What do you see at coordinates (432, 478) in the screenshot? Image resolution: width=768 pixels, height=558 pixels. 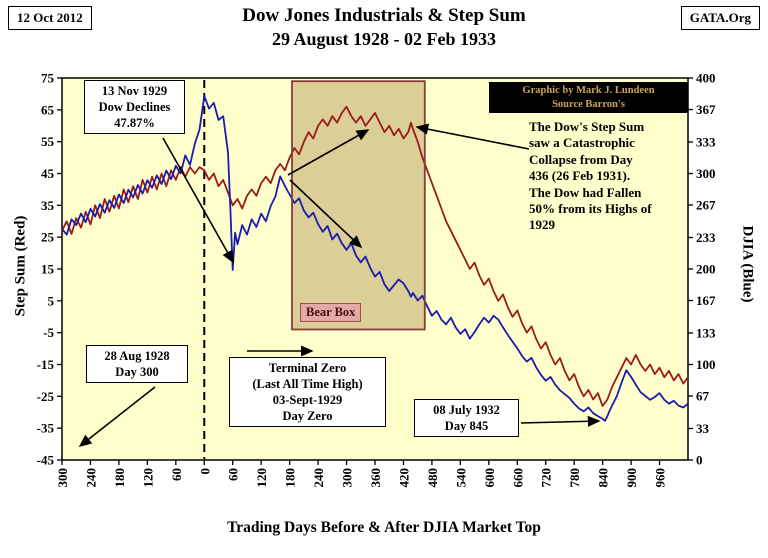 I see `x-axis-tick-label: 480` at bounding box center [432, 478].